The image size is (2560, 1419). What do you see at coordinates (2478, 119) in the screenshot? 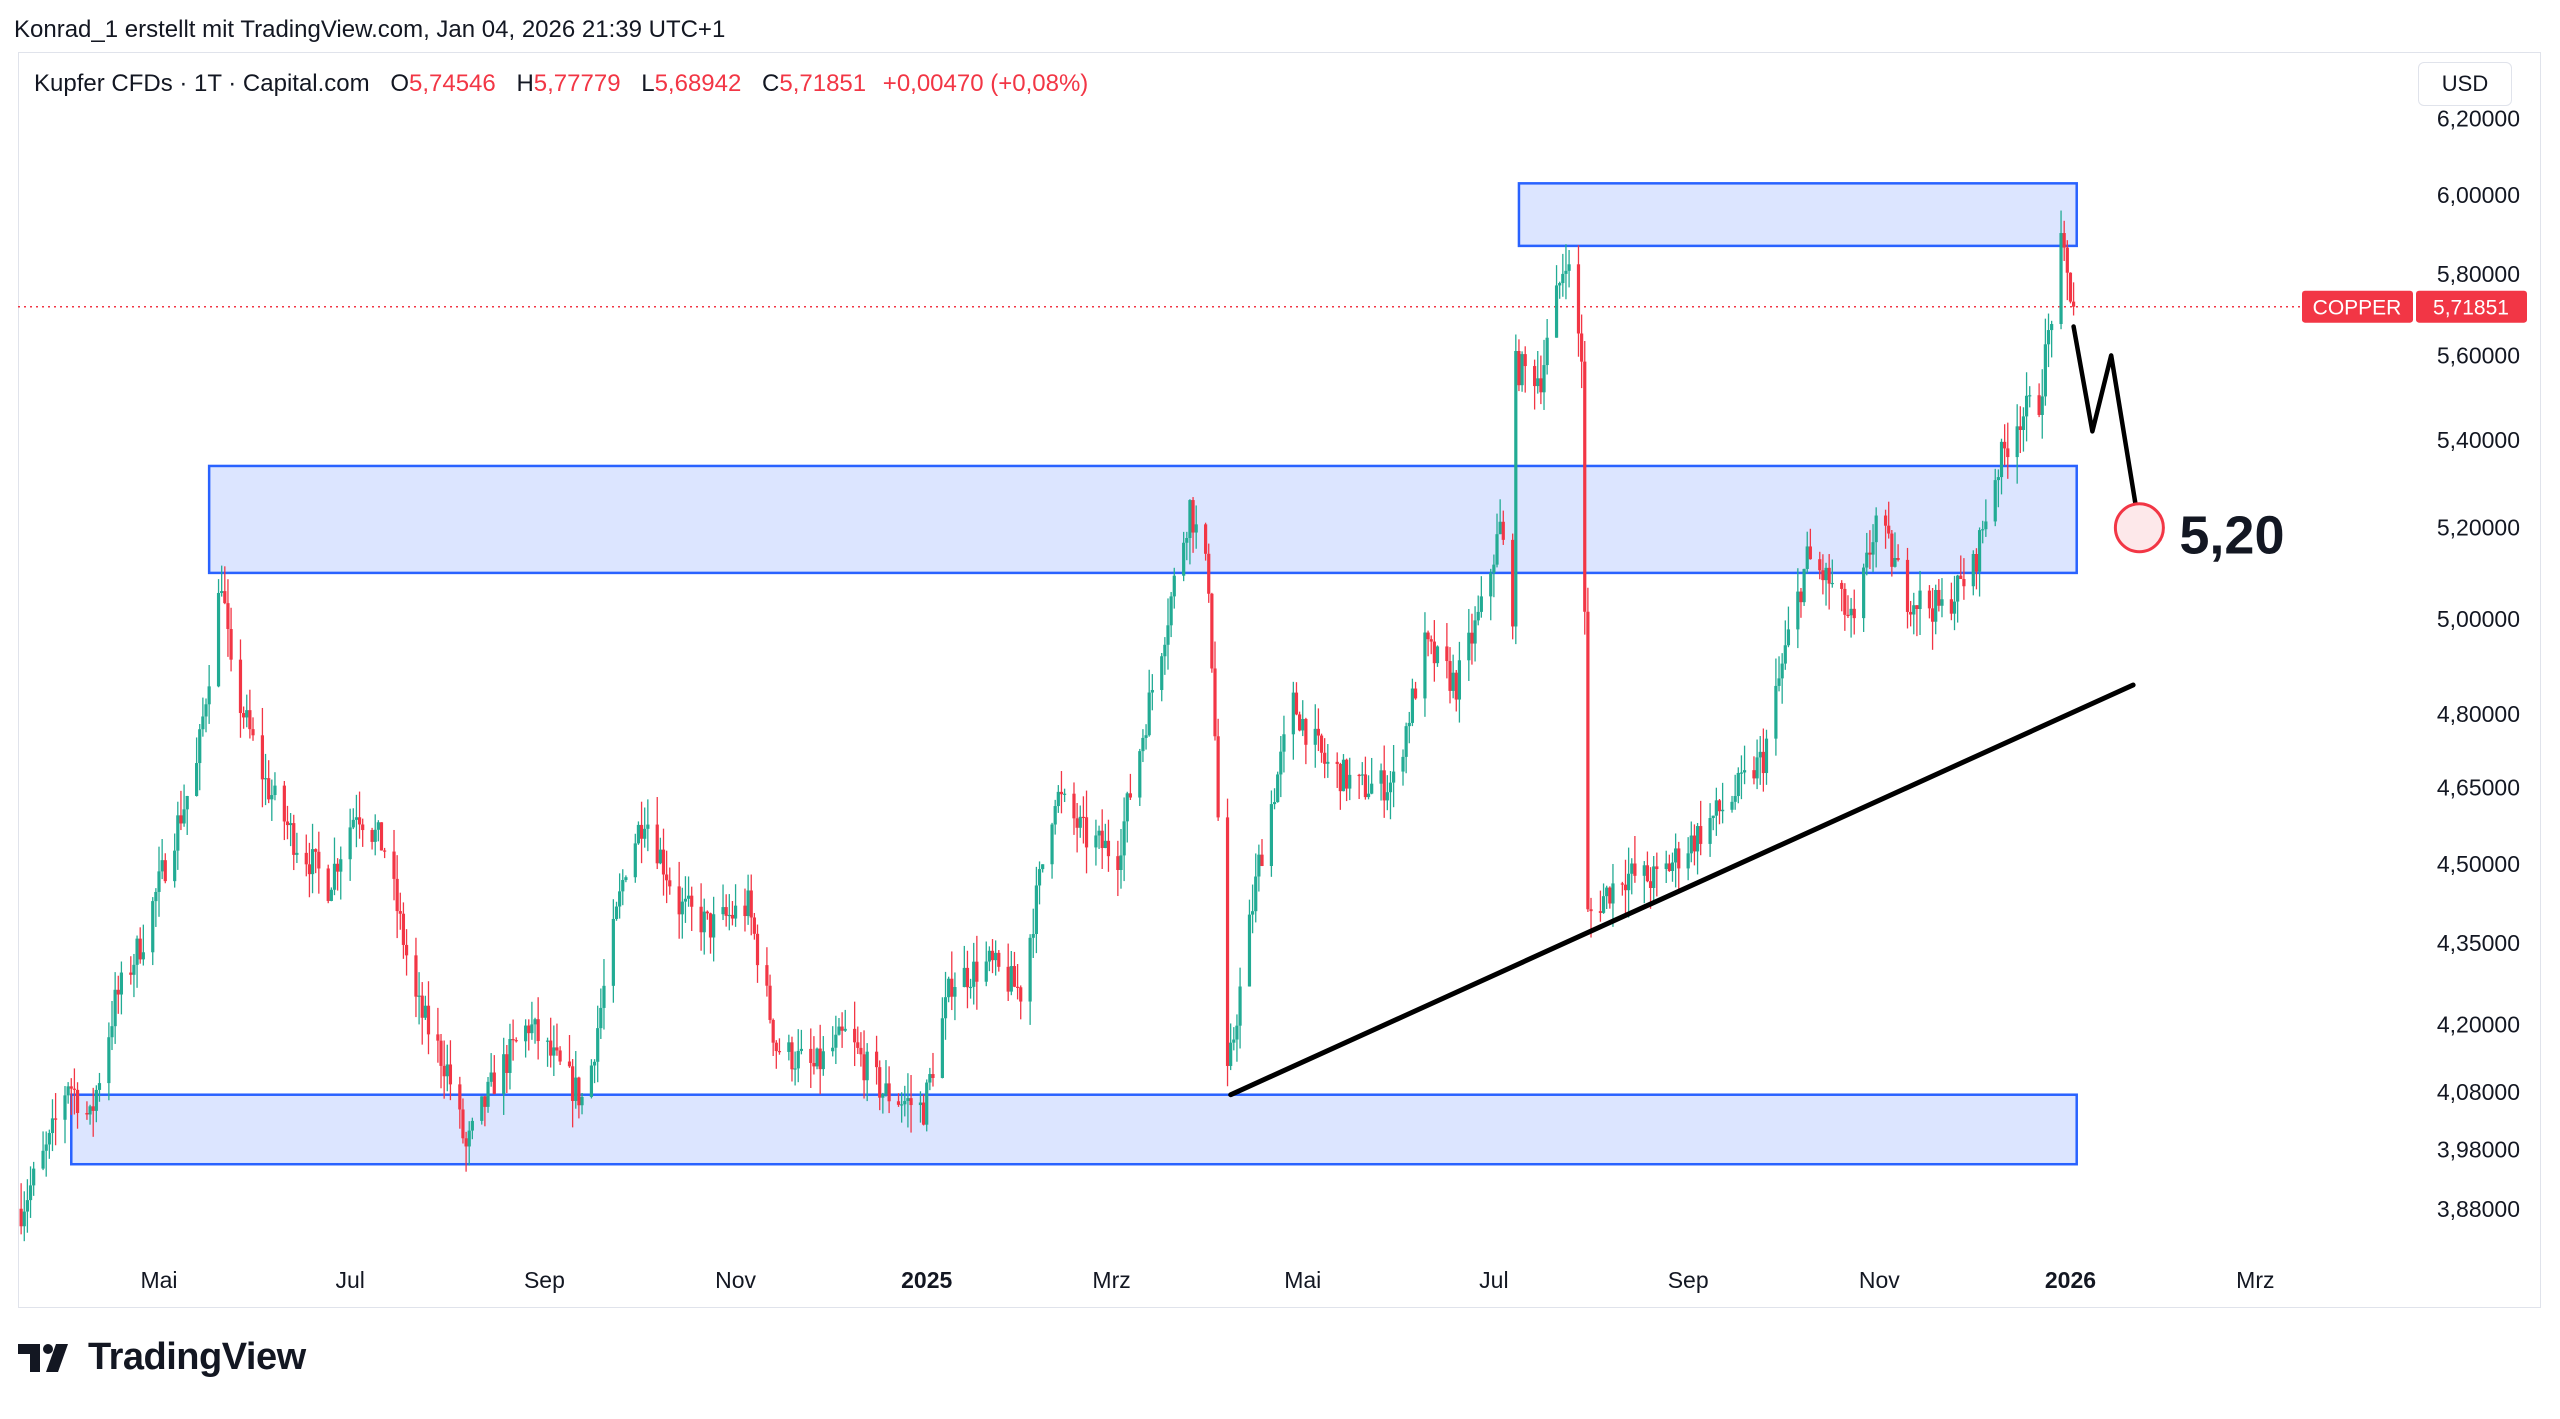
I see `y-tick-label: 6,20000` at bounding box center [2478, 119].